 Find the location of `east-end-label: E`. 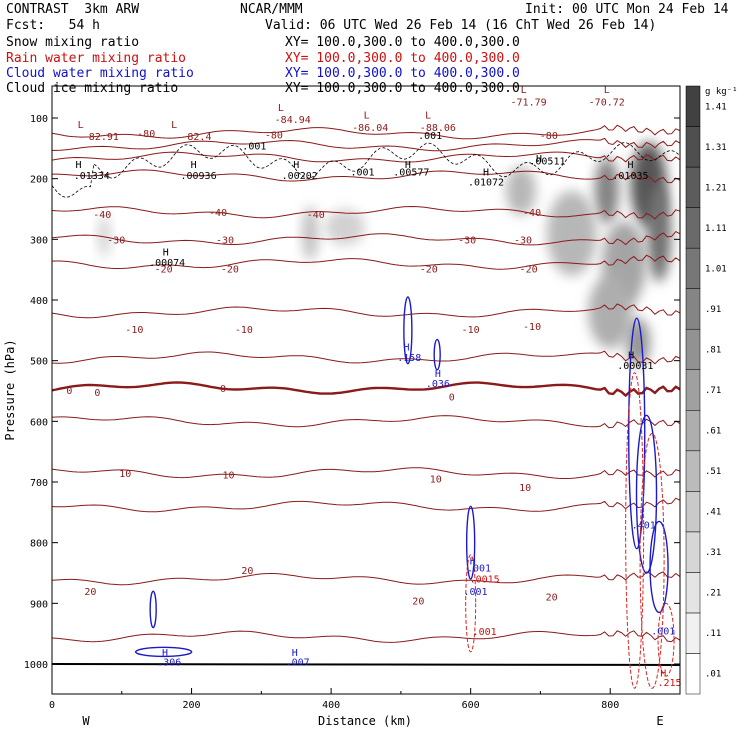

east-end-label: E is located at coordinates (659, 721).